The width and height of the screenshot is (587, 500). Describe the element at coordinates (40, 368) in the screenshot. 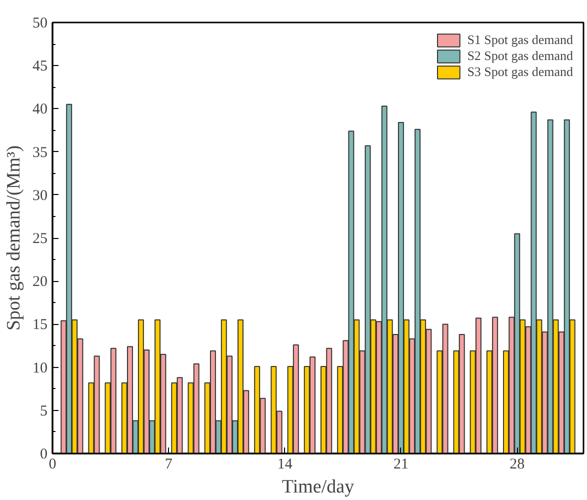

I see `y-tick-label: 10` at that location.